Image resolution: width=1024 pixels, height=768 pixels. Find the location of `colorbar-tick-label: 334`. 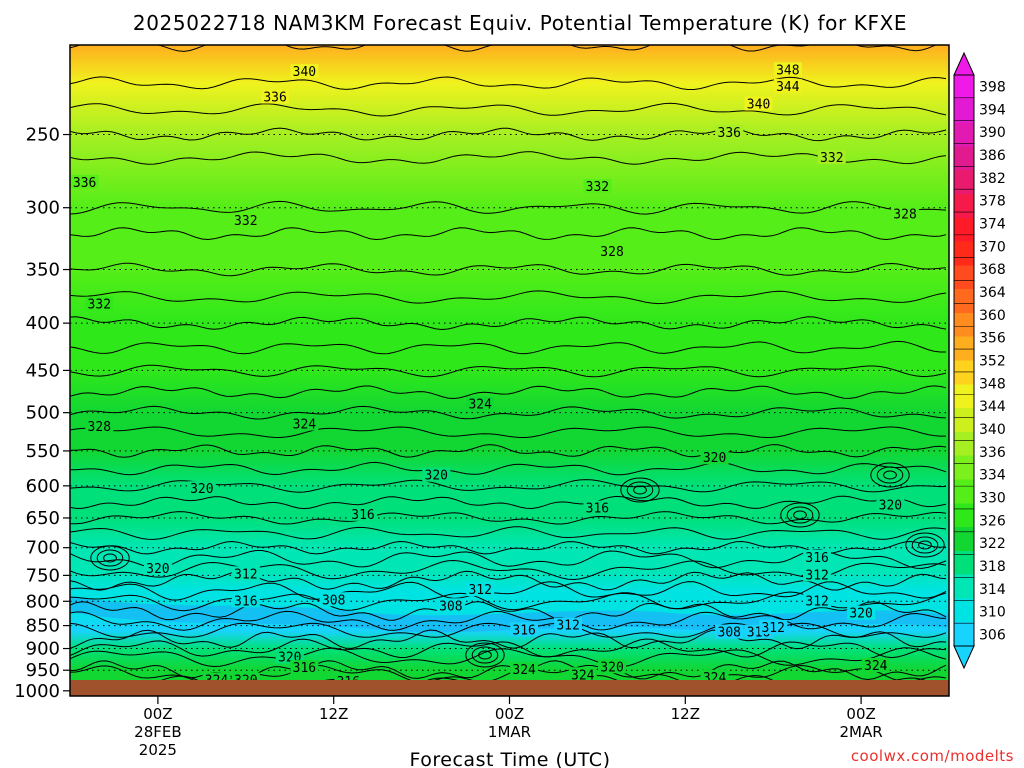

colorbar-tick-label: 334 is located at coordinates (992, 476).